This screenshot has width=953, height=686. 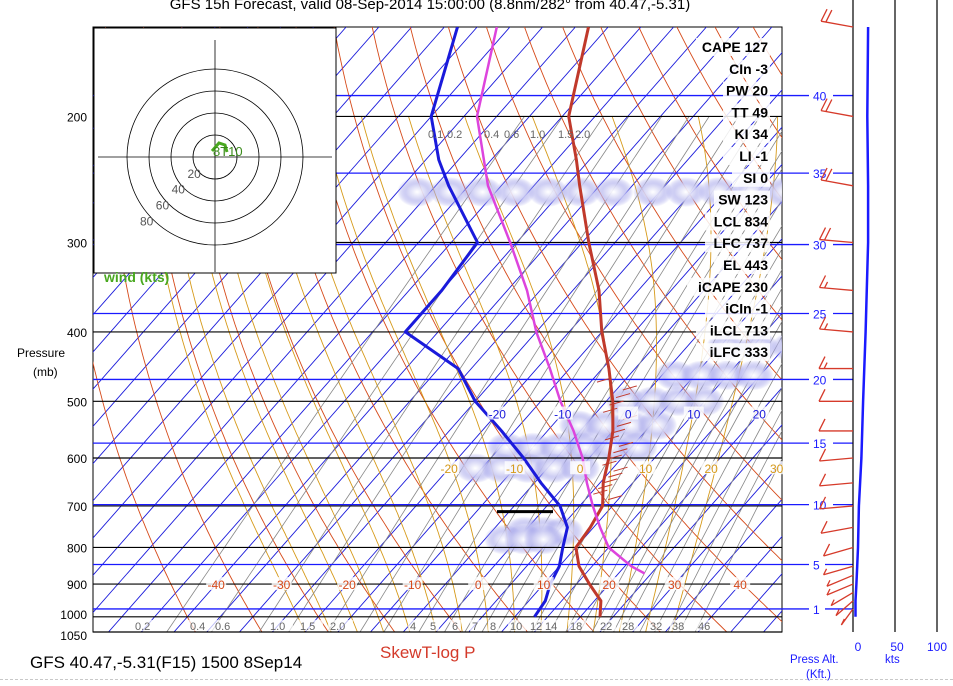 What do you see at coordinates (749, 112) in the screenshot?
I see `index-tt: TT 49` at bounding box center [749, 112].